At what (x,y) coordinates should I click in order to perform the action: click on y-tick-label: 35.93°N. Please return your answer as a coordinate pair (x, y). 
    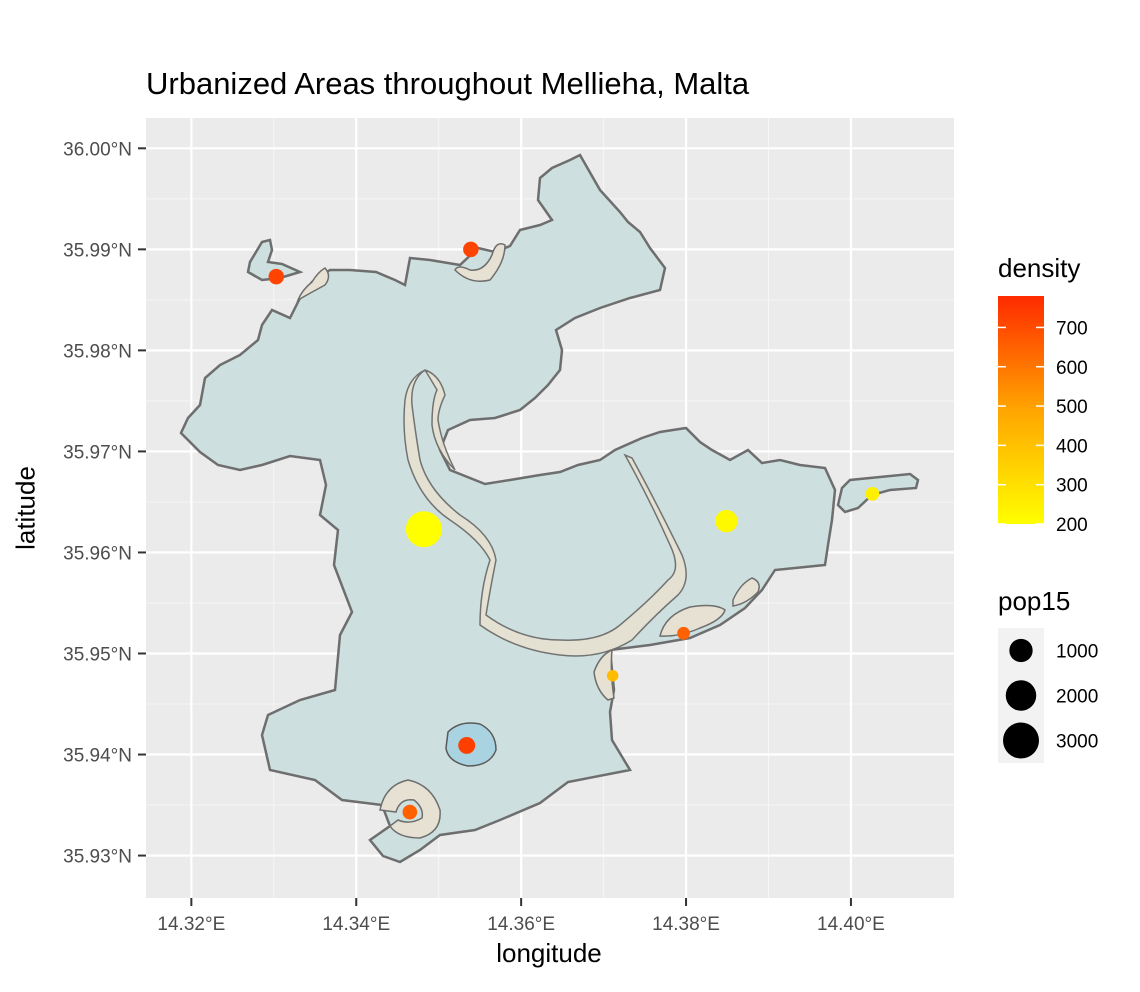
    Looking at the image, I should click on (97, 857).